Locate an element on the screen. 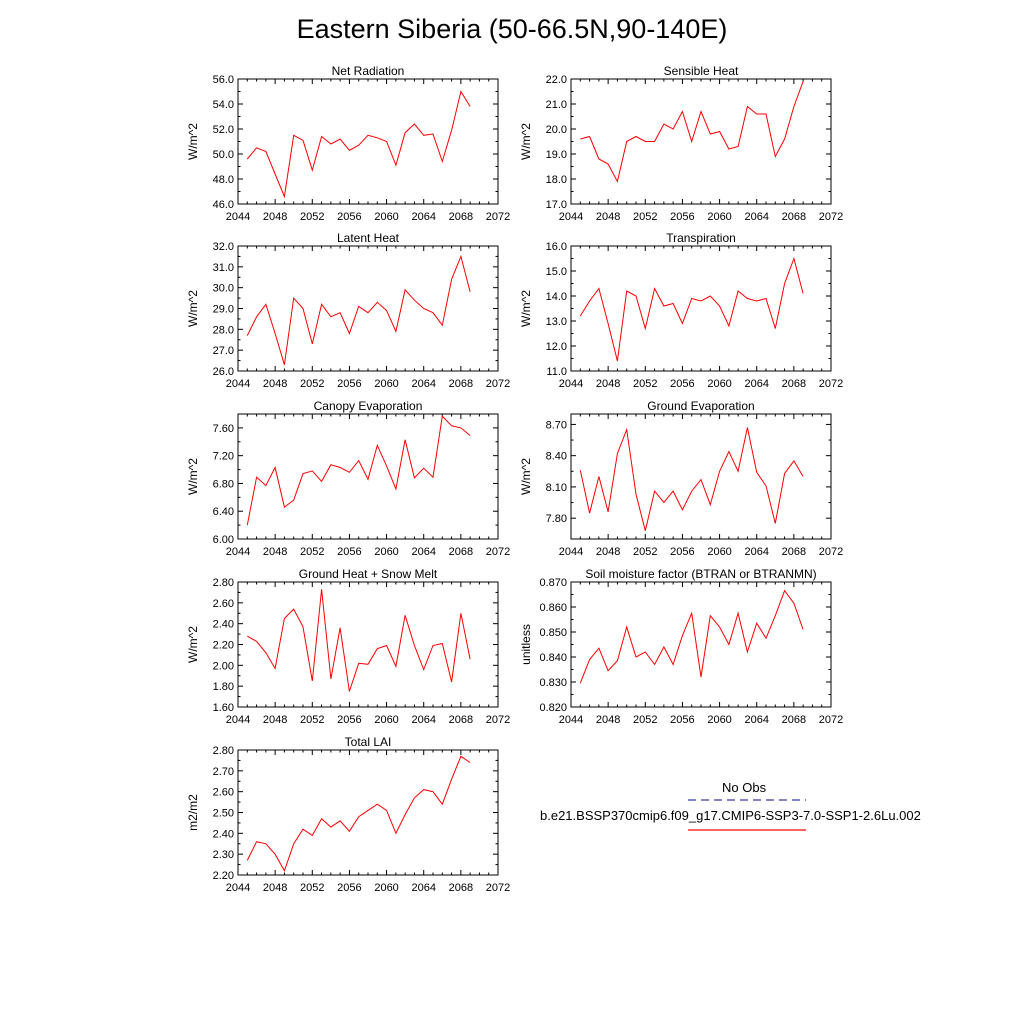  ground-evaporation-xtick-label: 2056 is located at coordinates (682, 552).